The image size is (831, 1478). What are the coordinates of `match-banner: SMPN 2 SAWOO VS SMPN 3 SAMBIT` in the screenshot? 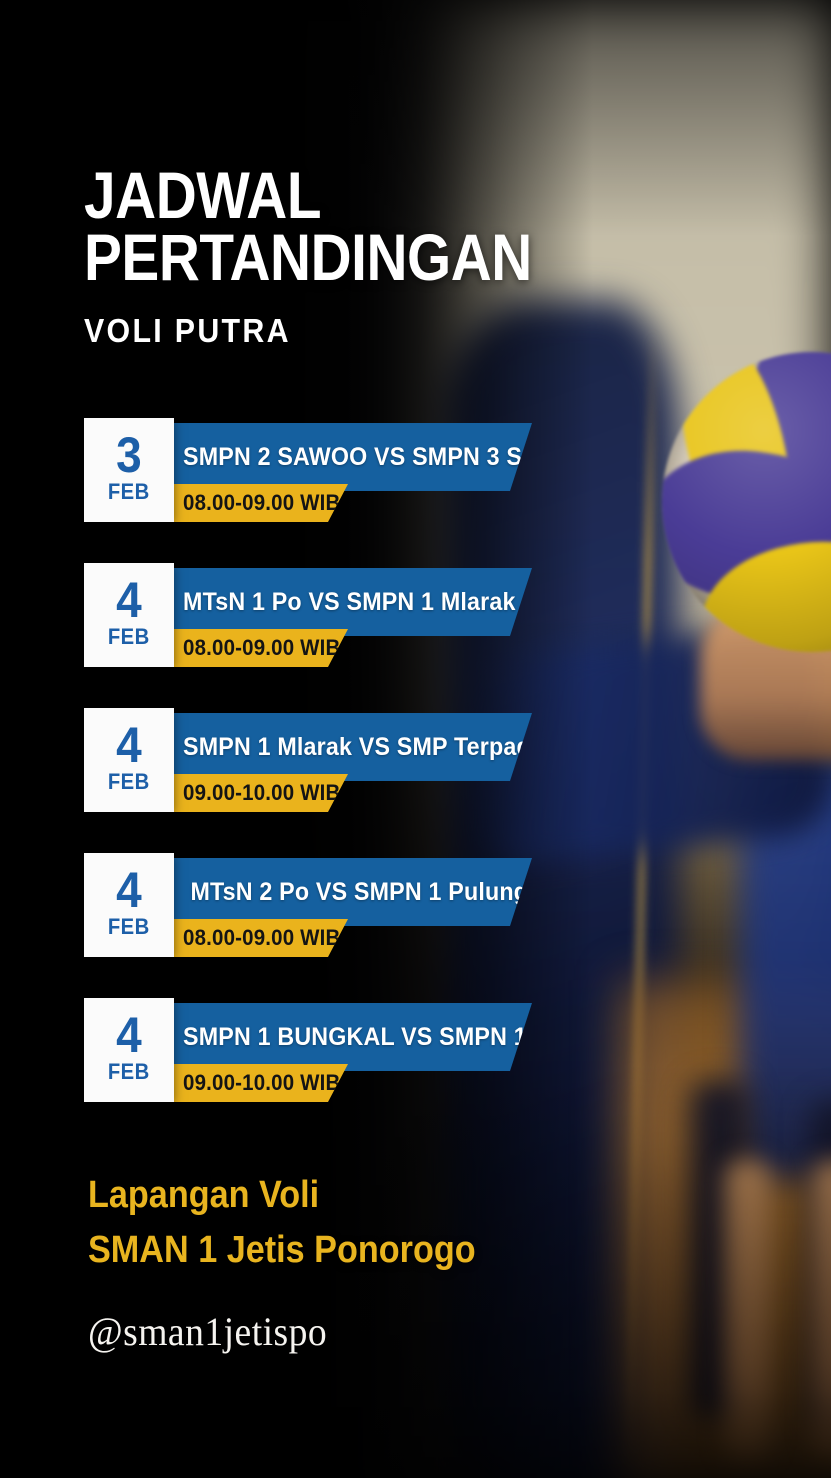 It's located at (351, 457).